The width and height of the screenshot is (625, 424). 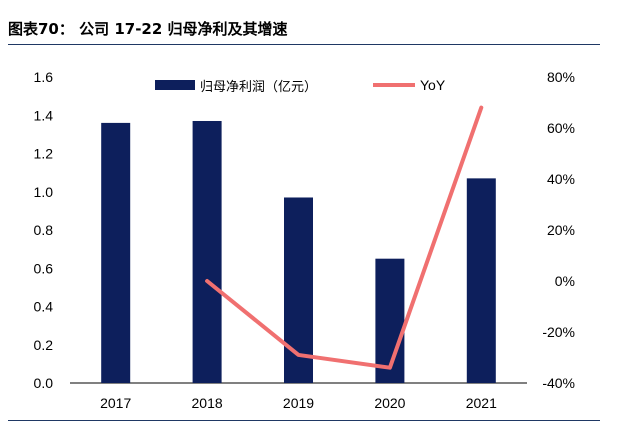 What do you see at coordinates (44, 192) in the screenshot?
I see `y-left-tick-label: 1.0` at bounding box center [44, 192].